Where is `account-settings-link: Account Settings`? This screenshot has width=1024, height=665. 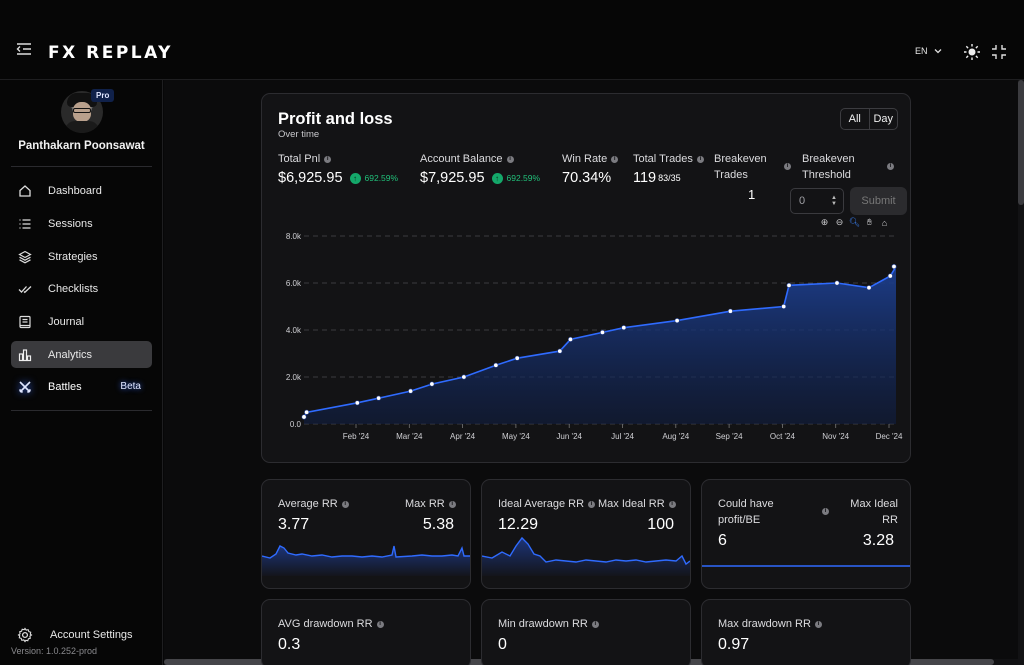
account-settings-link: Account Settings is located at coordinates (75, 635).